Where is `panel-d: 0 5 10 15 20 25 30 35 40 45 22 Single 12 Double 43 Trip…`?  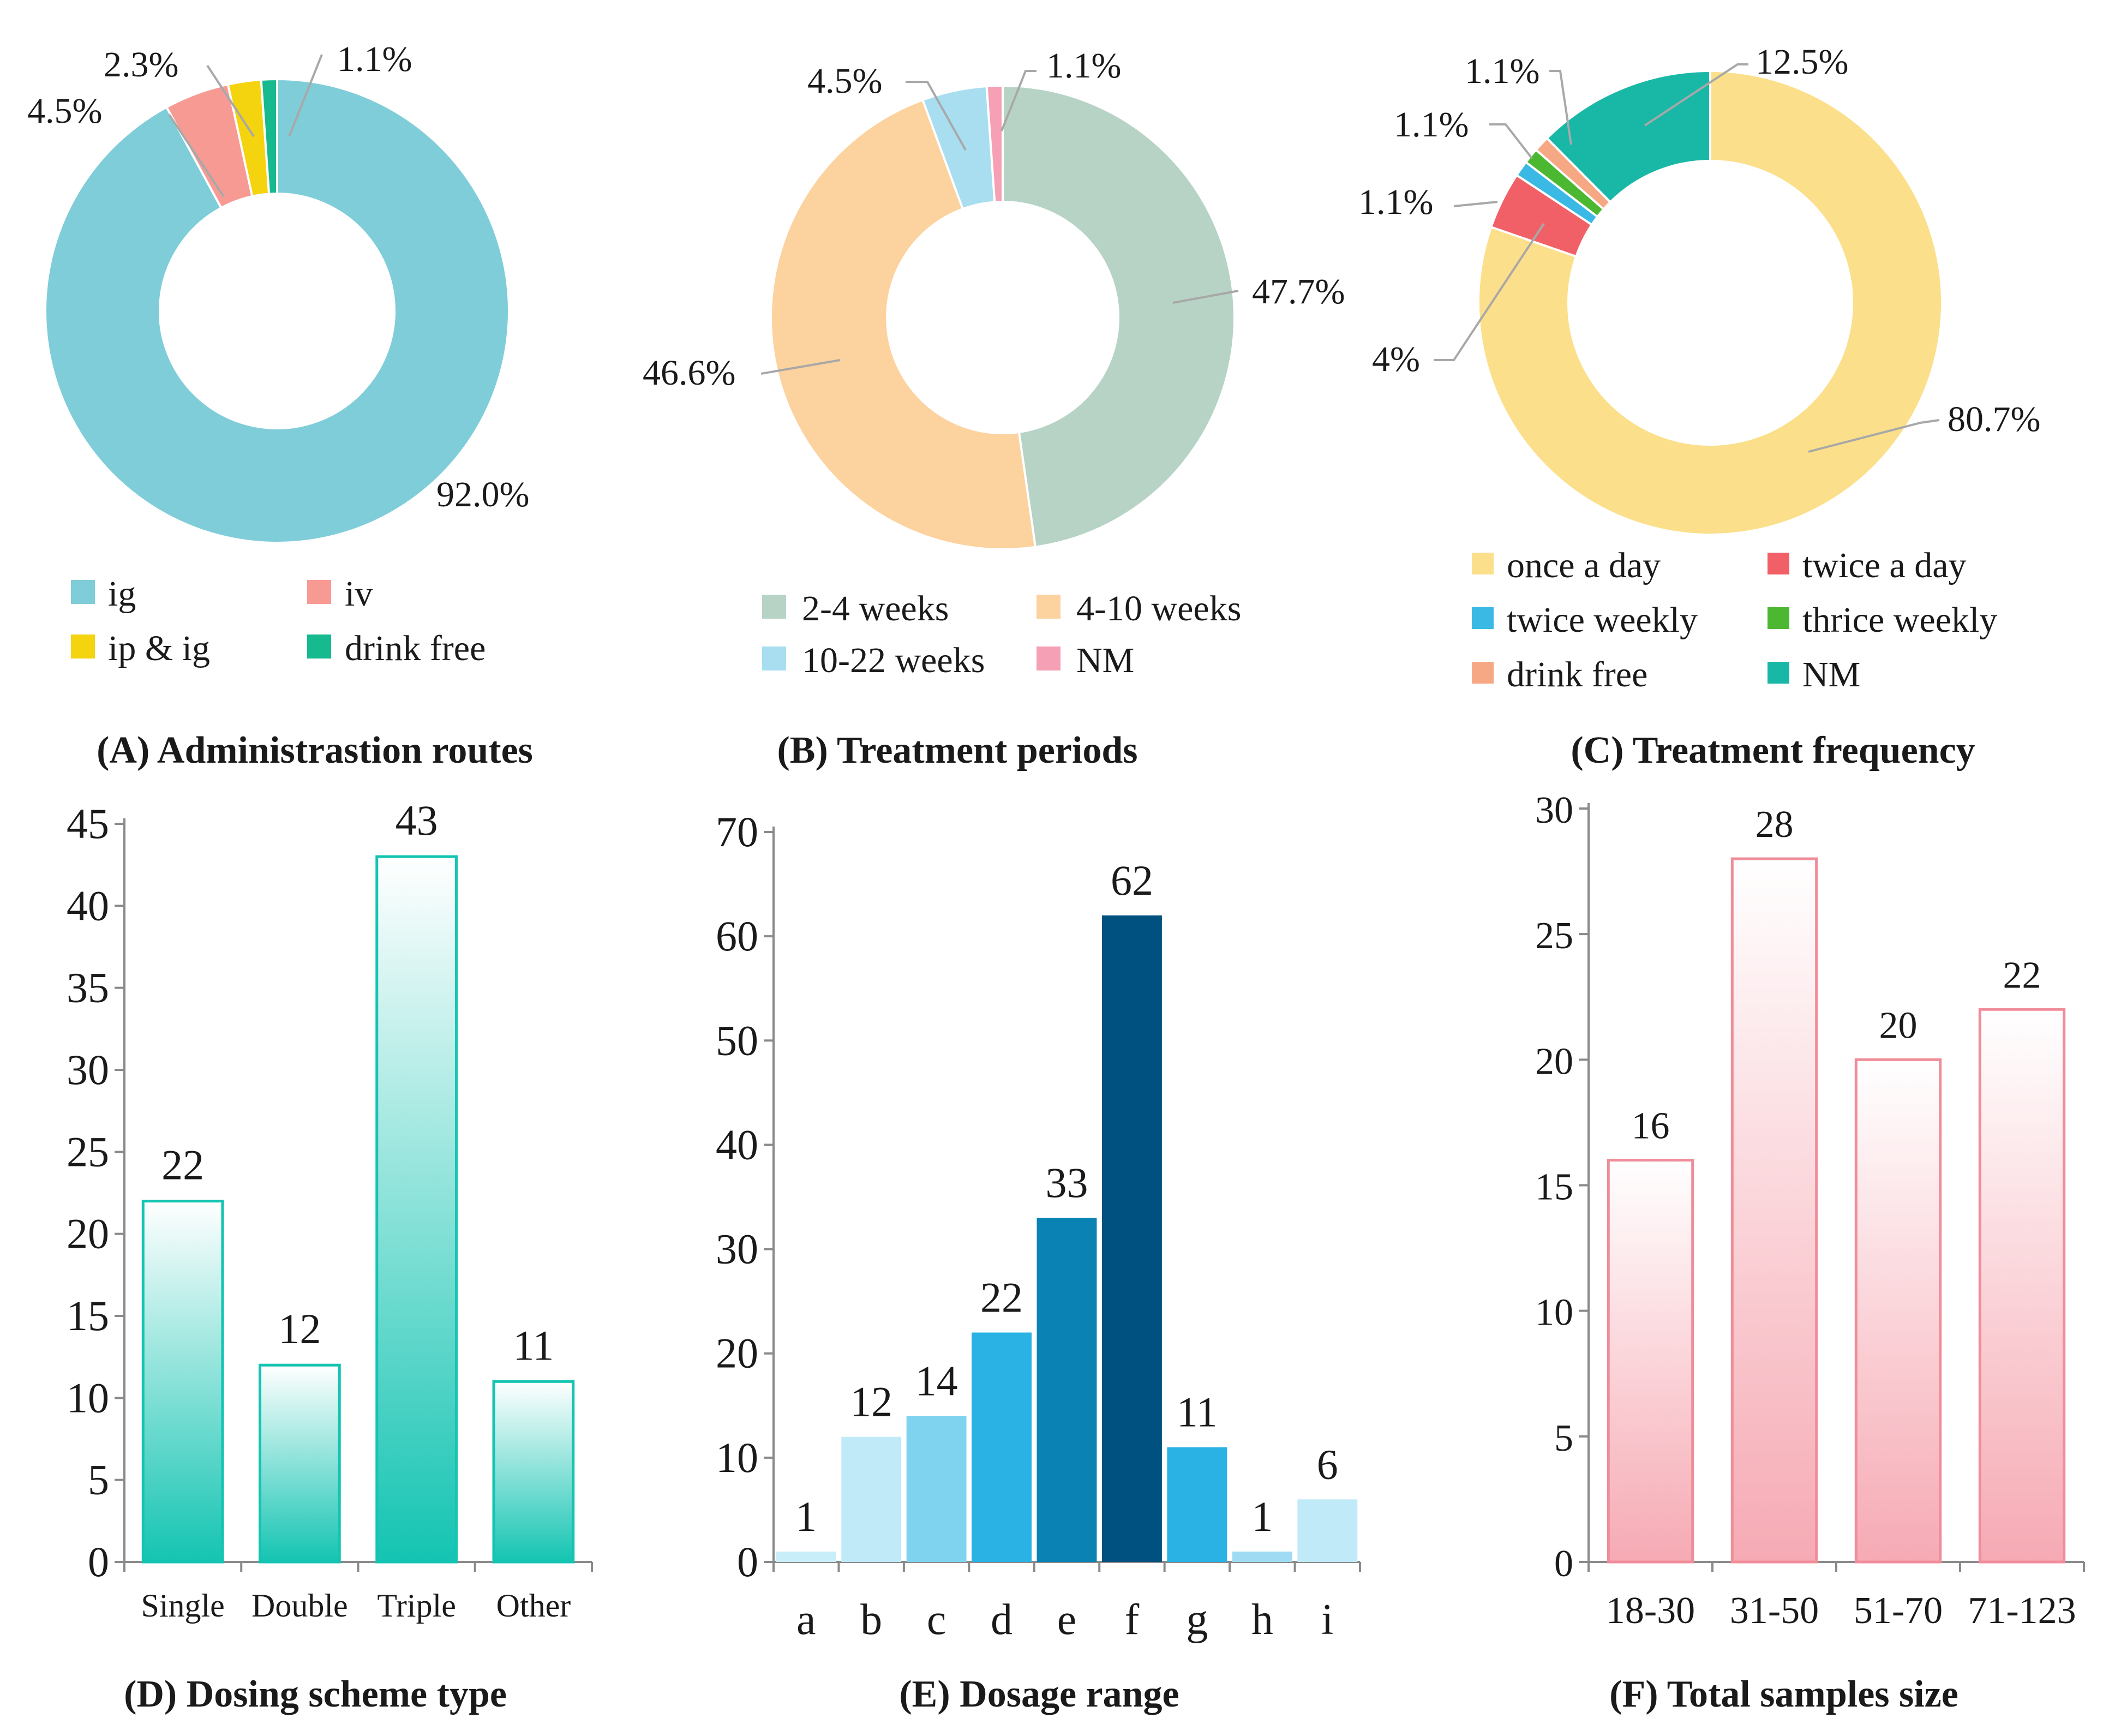 panel-d: 0 5 10 15 20 25 30 35 40 45 22 Single 12 Double 43 Trip… is located at coordinates (330, 1256).